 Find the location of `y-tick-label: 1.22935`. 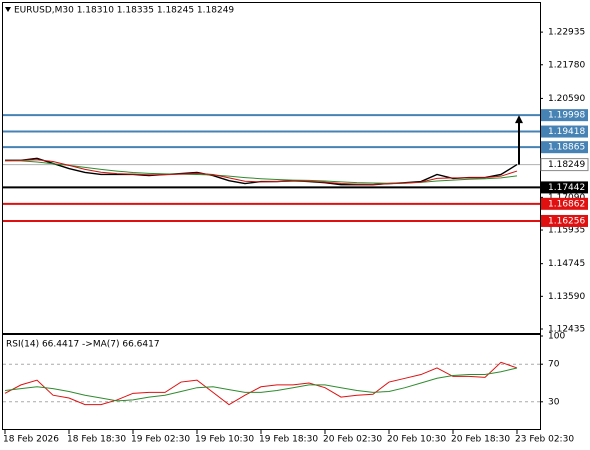

y-tick-label: 1.22935 is located at coordinates (566, 33).